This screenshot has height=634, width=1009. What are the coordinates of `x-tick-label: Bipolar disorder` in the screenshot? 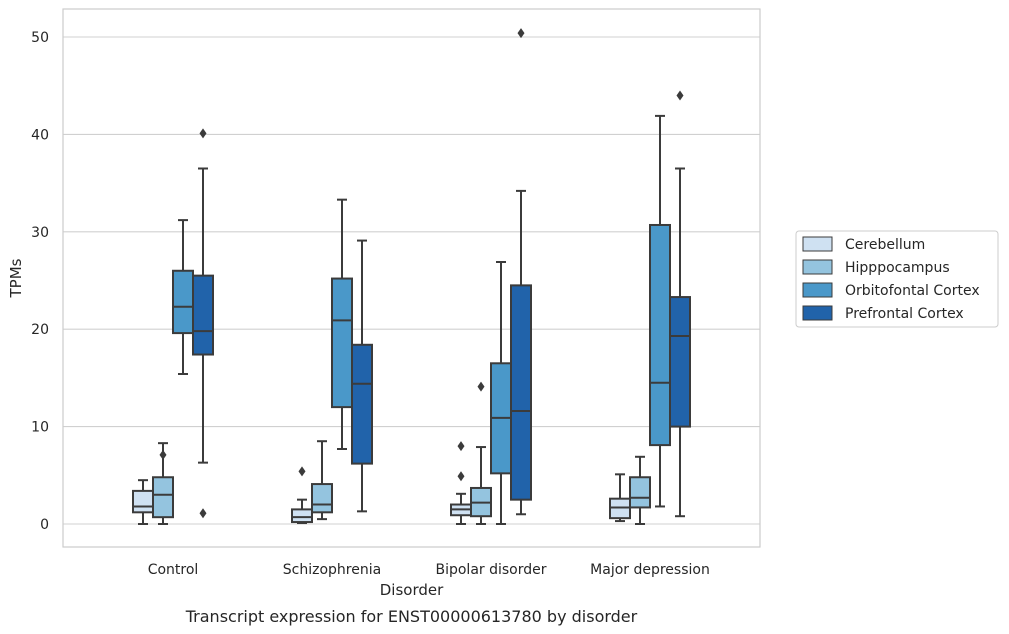 It's located at (490, 570).